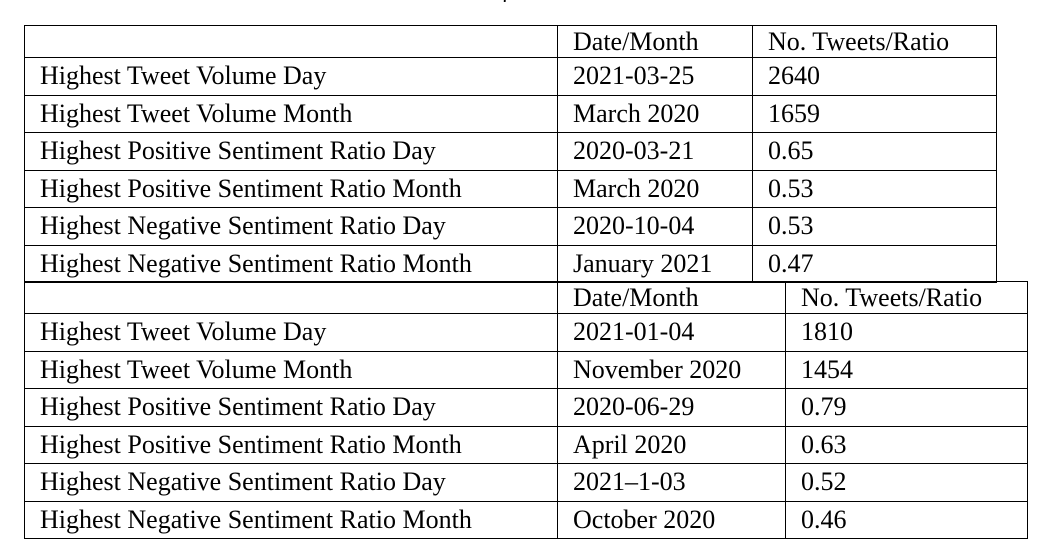 Image resolution: width=1054 pixels, height=556 pixels. I want to click on table-row: Highest Tweet Volume Day 2021-03-25 2640, so click(510, 76).